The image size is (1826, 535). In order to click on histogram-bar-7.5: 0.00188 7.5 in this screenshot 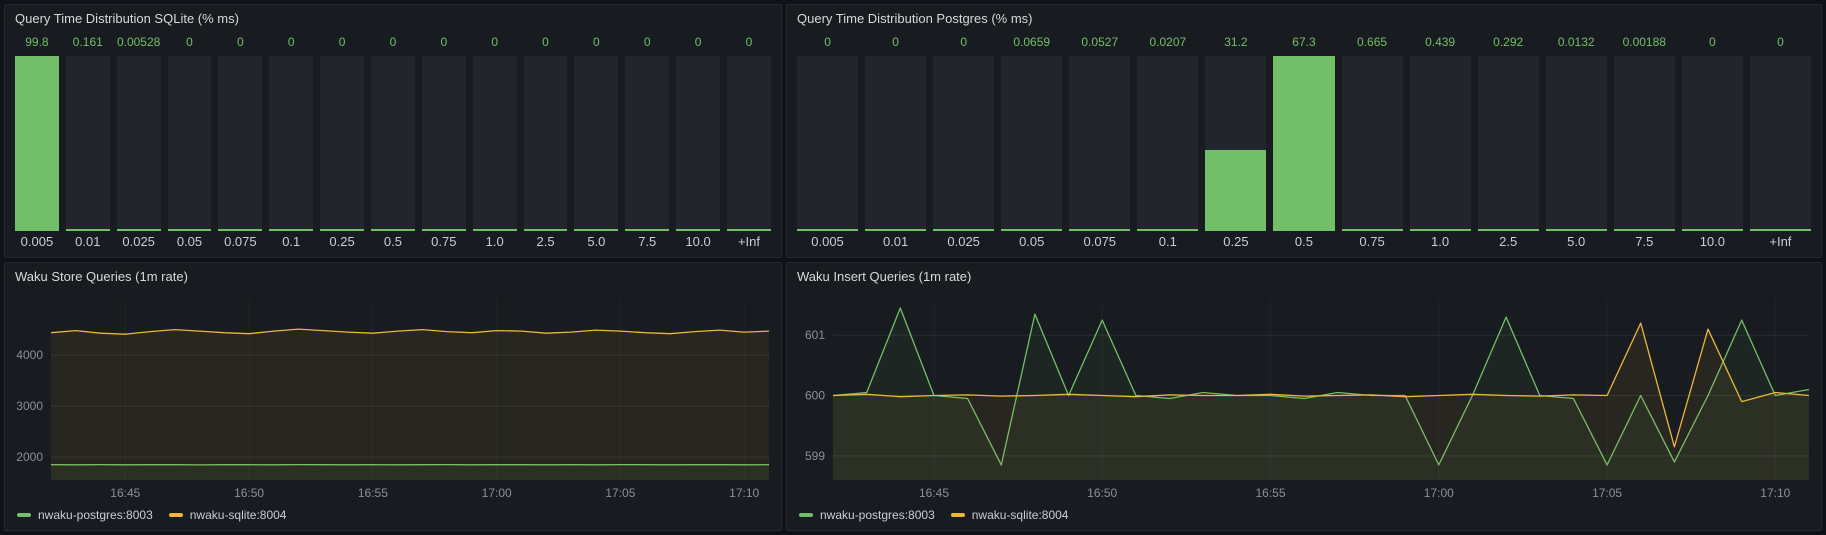, I will do `click(1644, 143)`.